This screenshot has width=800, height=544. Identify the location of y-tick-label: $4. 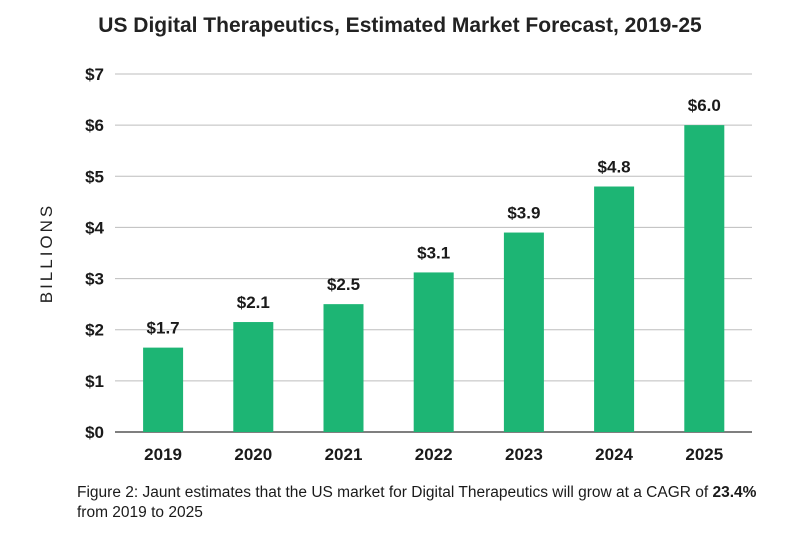
(94, 227).